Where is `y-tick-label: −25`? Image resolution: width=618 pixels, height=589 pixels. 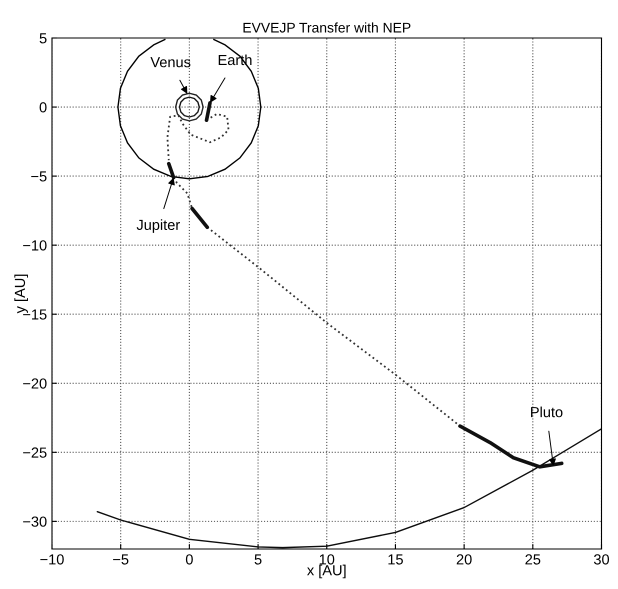
y-tick-label: −25 is located at coordinates (35, 452).